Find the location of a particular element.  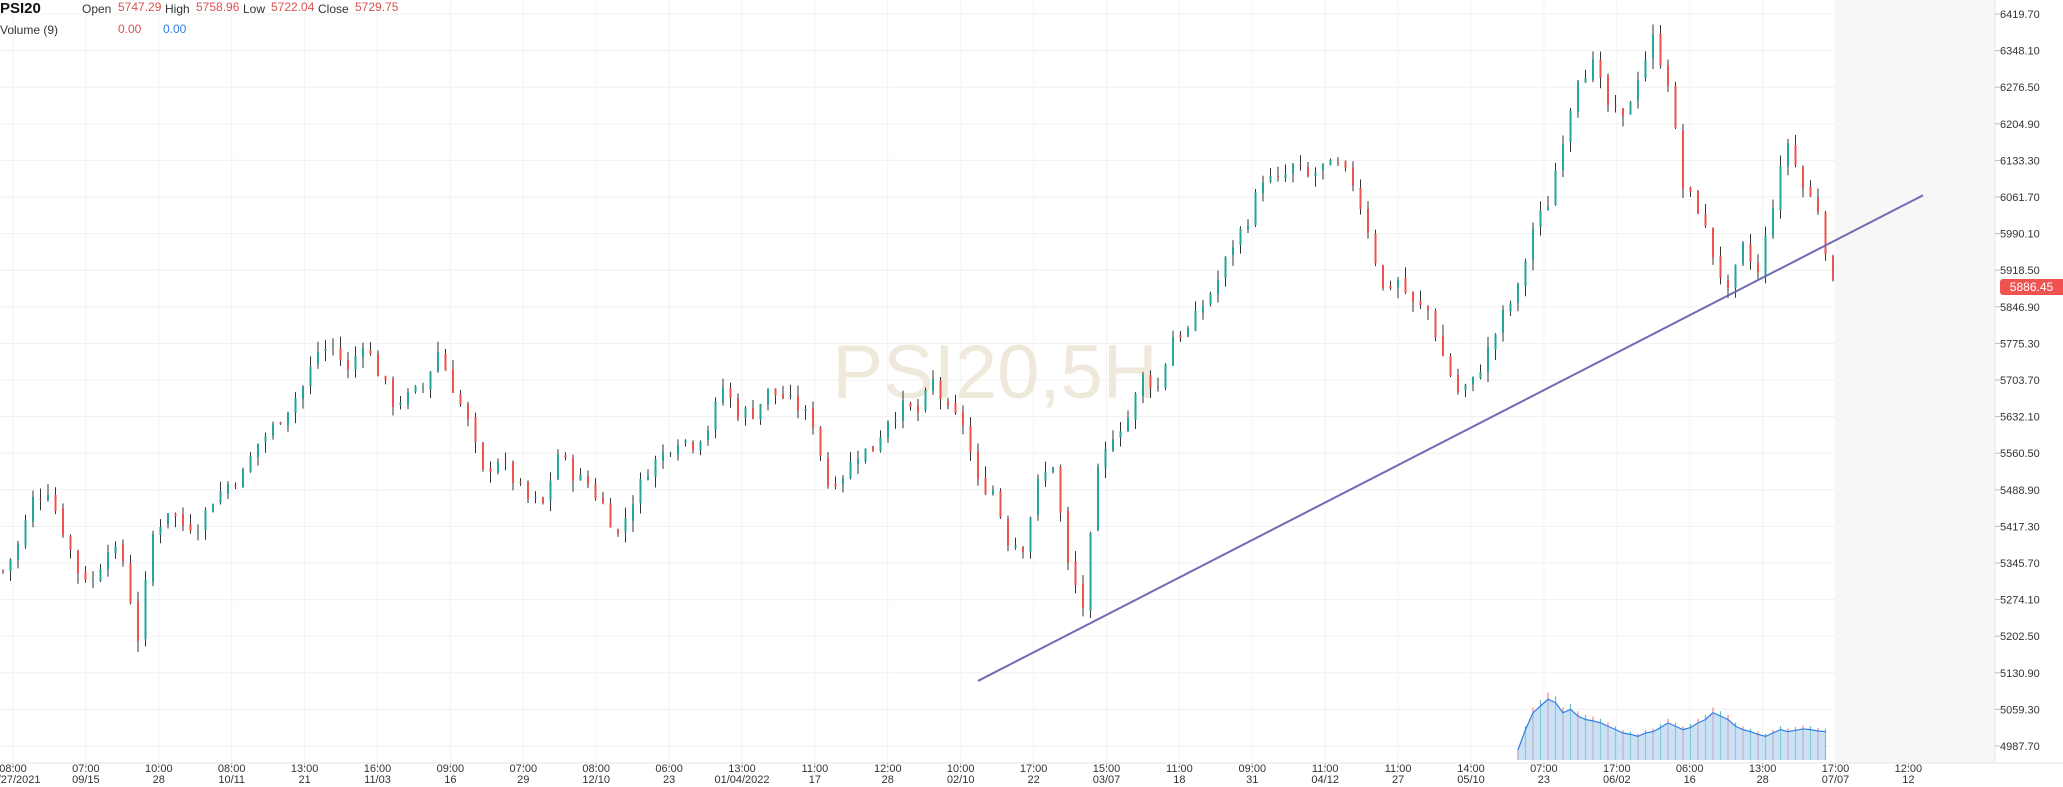

x-tick-label-date: 17 is located at coordinates (815, 780).